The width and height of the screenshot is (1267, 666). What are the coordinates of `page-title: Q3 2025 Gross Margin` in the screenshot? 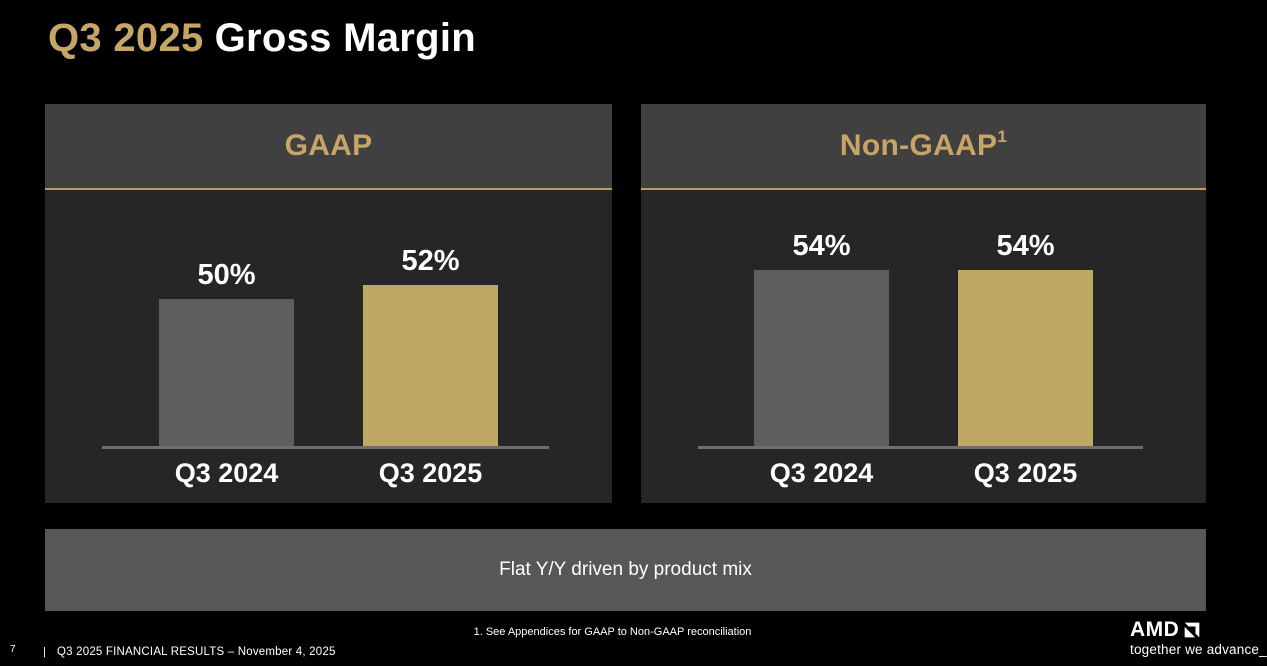 It's located at (262, 38).